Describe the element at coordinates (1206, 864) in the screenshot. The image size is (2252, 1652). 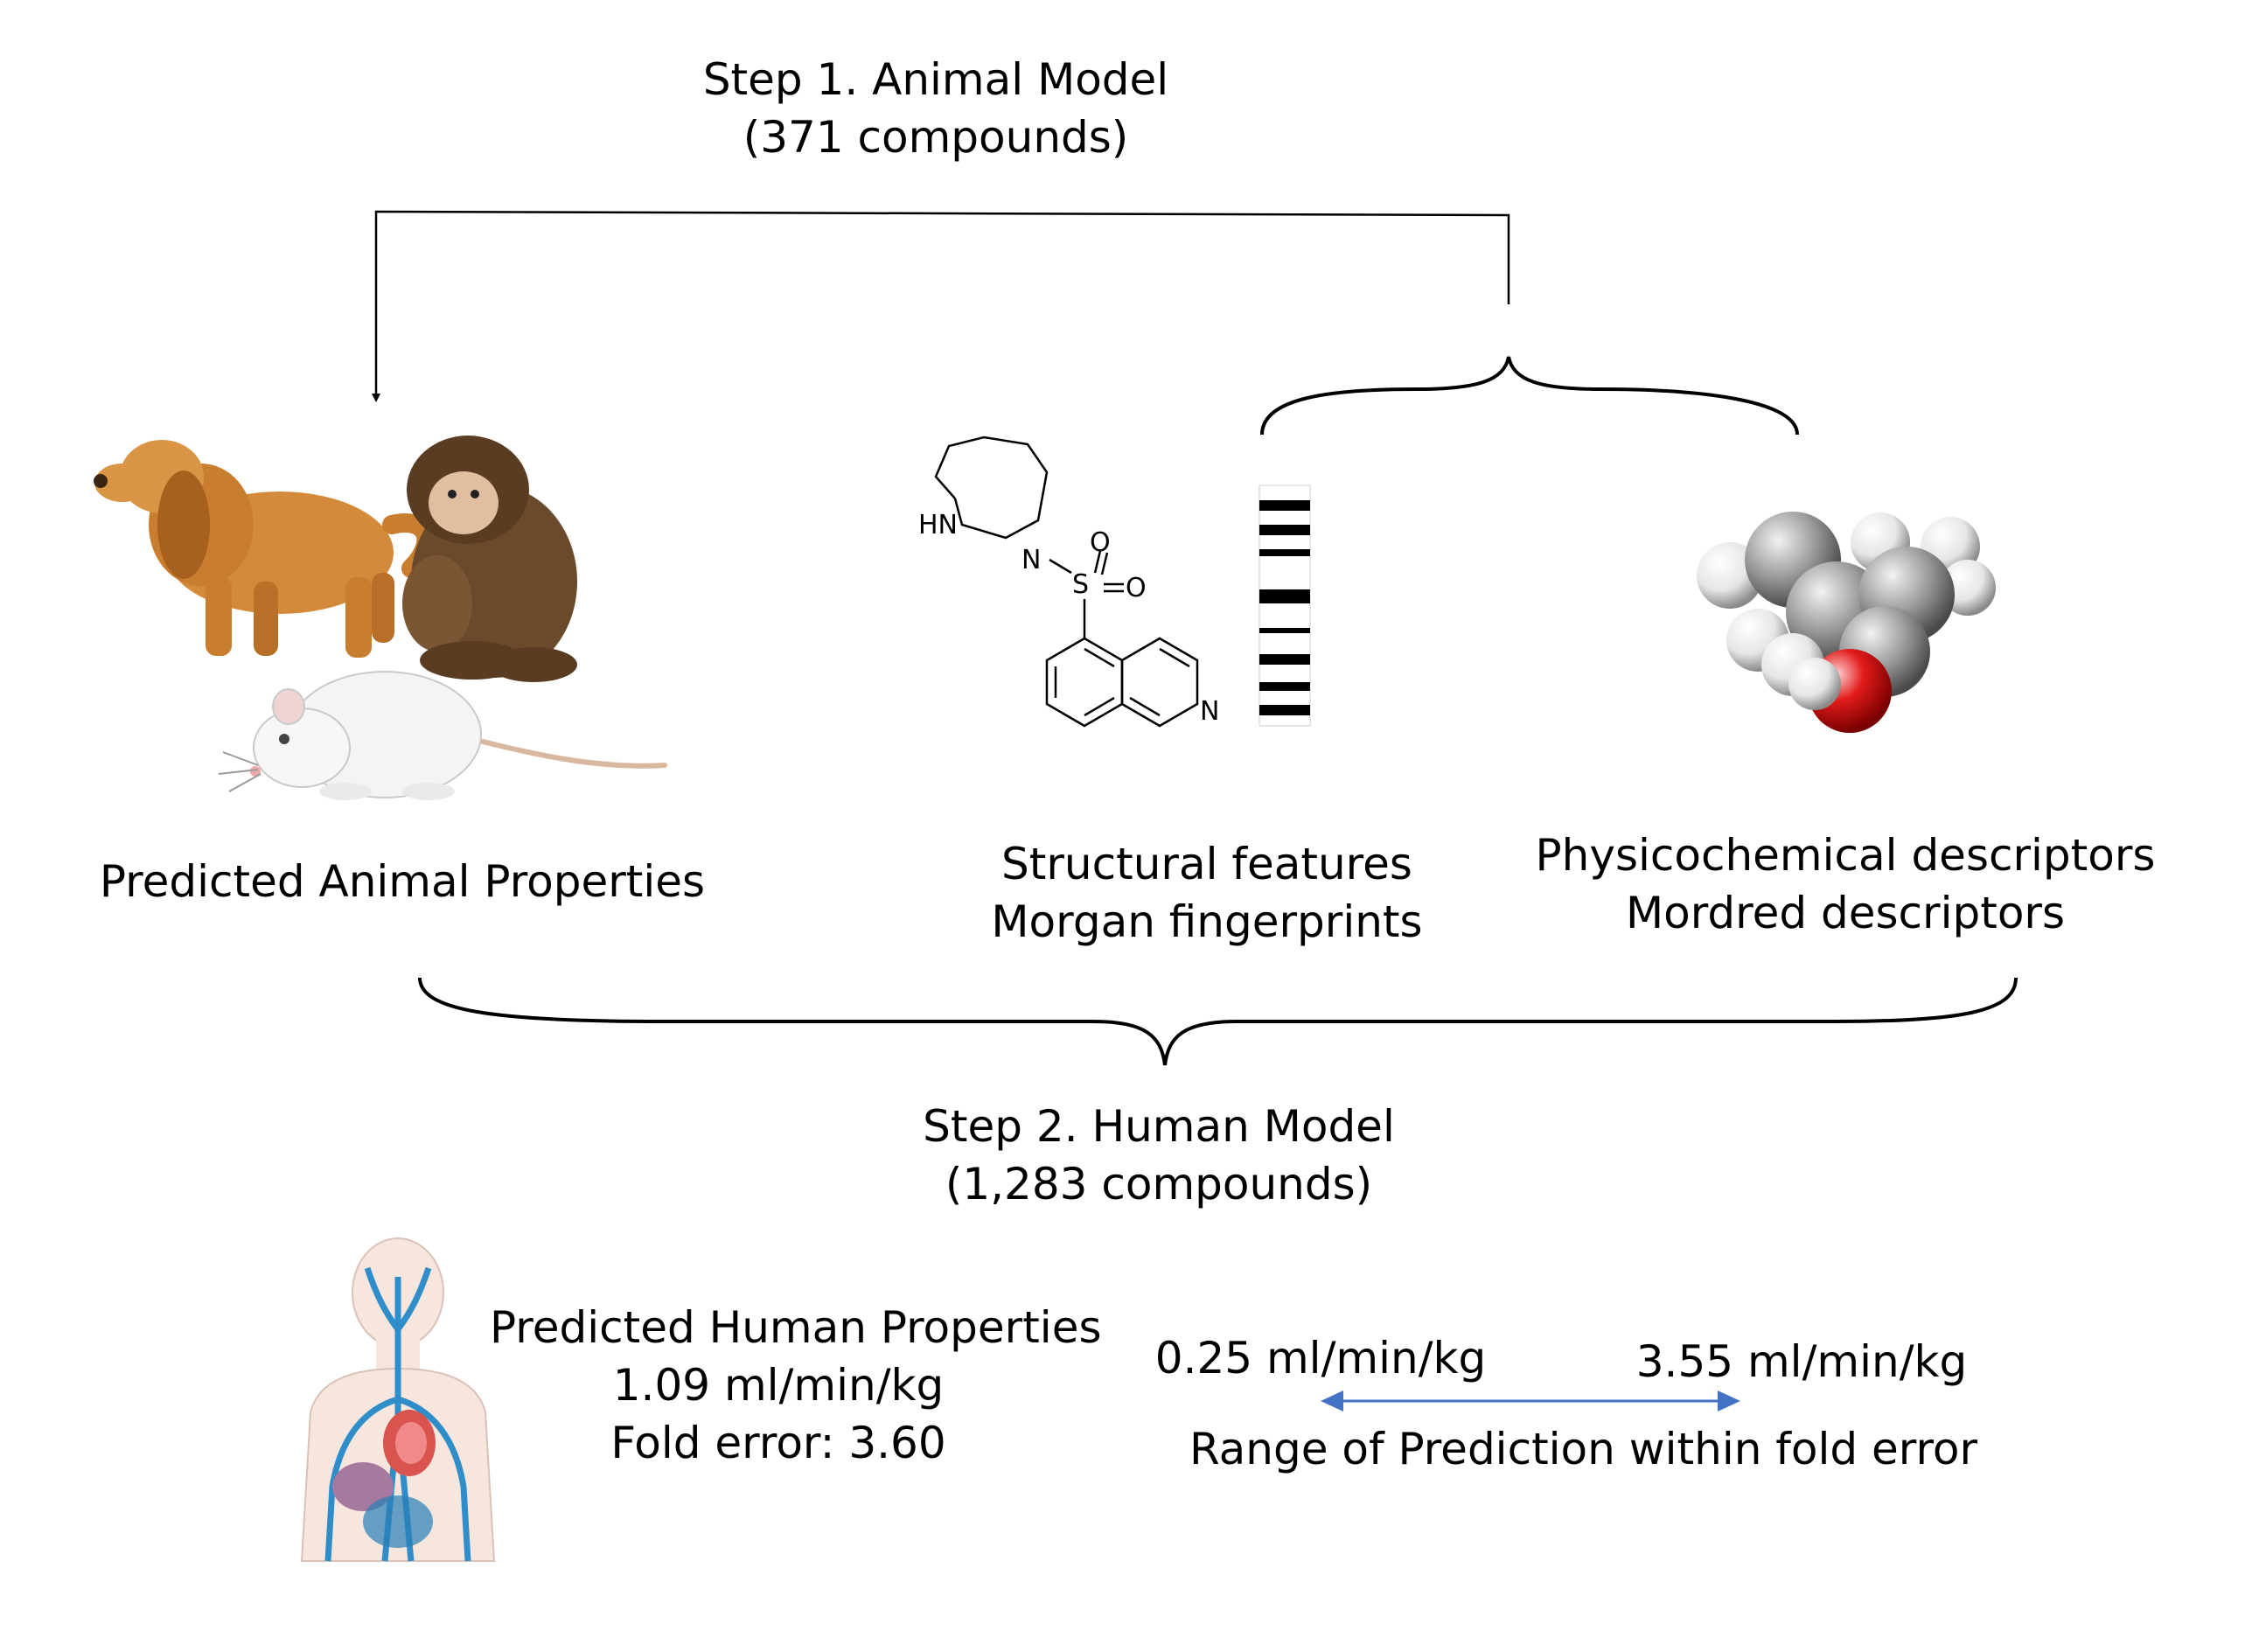
I see `structural-features-title: Structural features` at that location.